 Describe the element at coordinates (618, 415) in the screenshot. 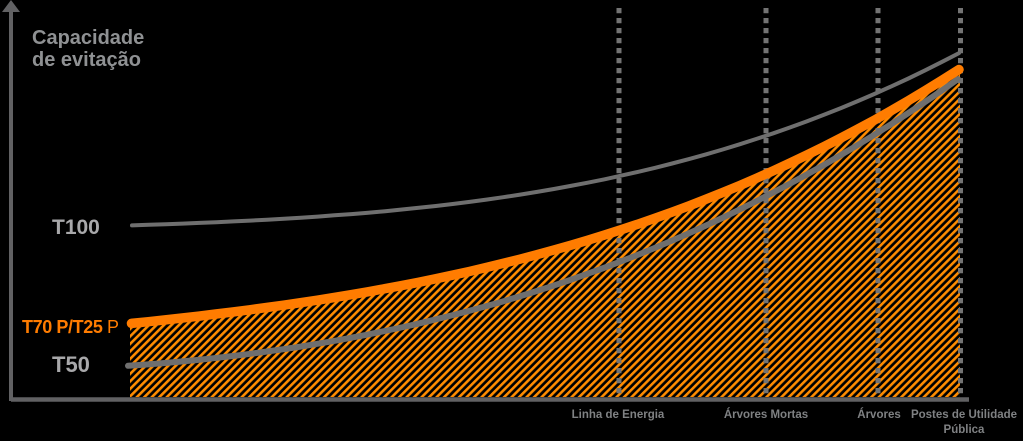

I see `svg-text: Linha de Energia` at that location.